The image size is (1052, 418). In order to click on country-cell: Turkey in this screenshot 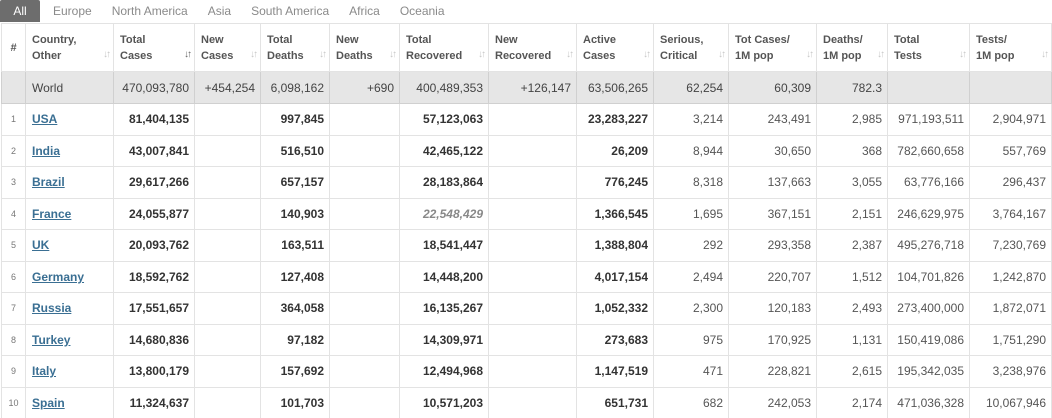, I will do `click(69, 339)`.